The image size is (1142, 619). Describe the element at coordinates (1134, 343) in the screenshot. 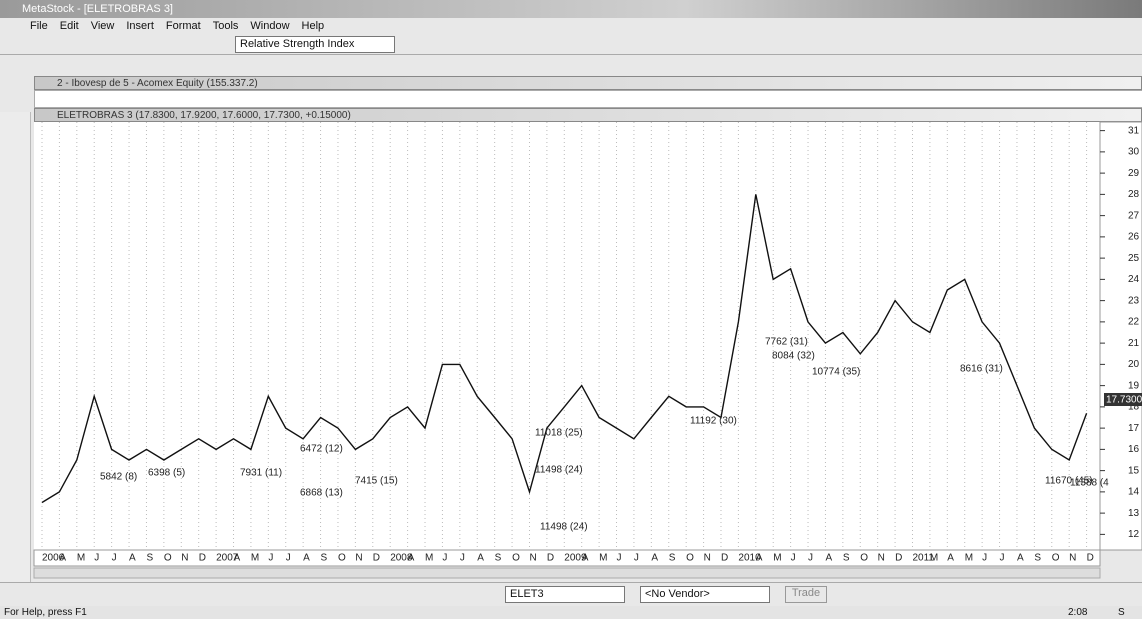

I see `y-tick-label: 21` at that location.